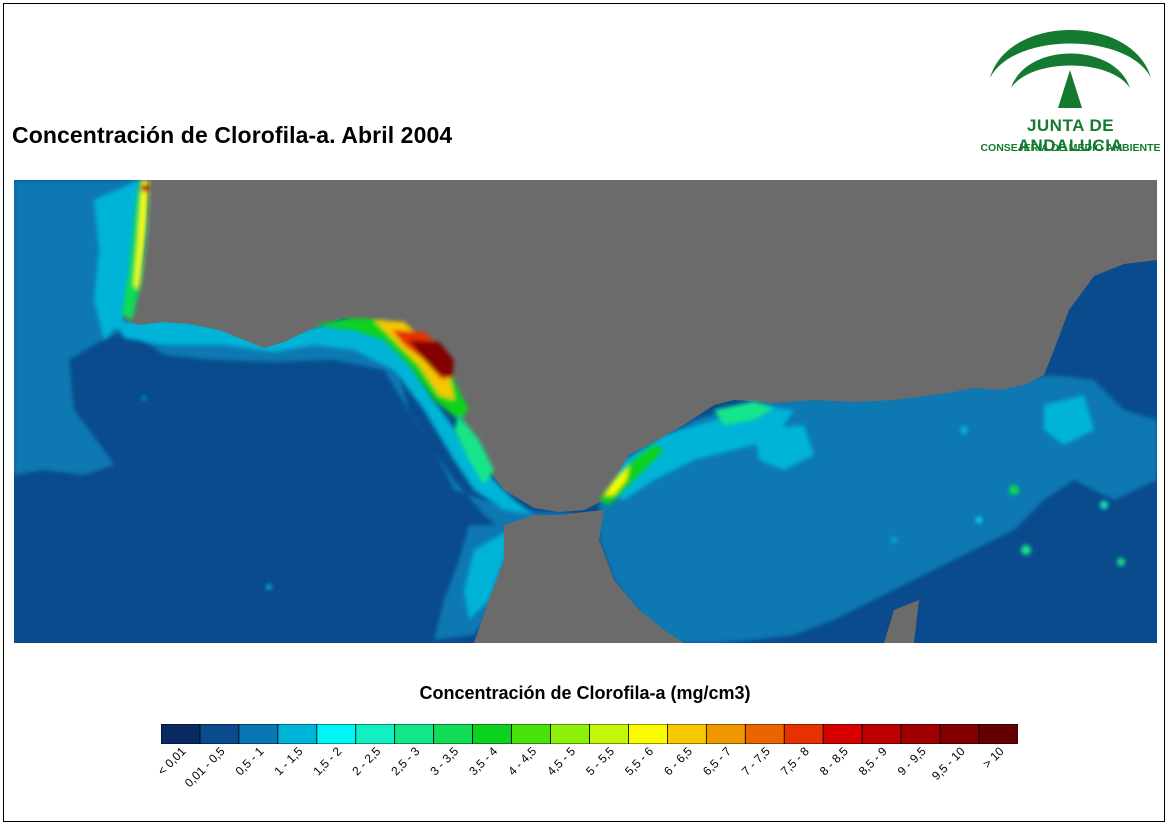  I want to click on legend-label: 1,5 - 2, so click(327, 761).